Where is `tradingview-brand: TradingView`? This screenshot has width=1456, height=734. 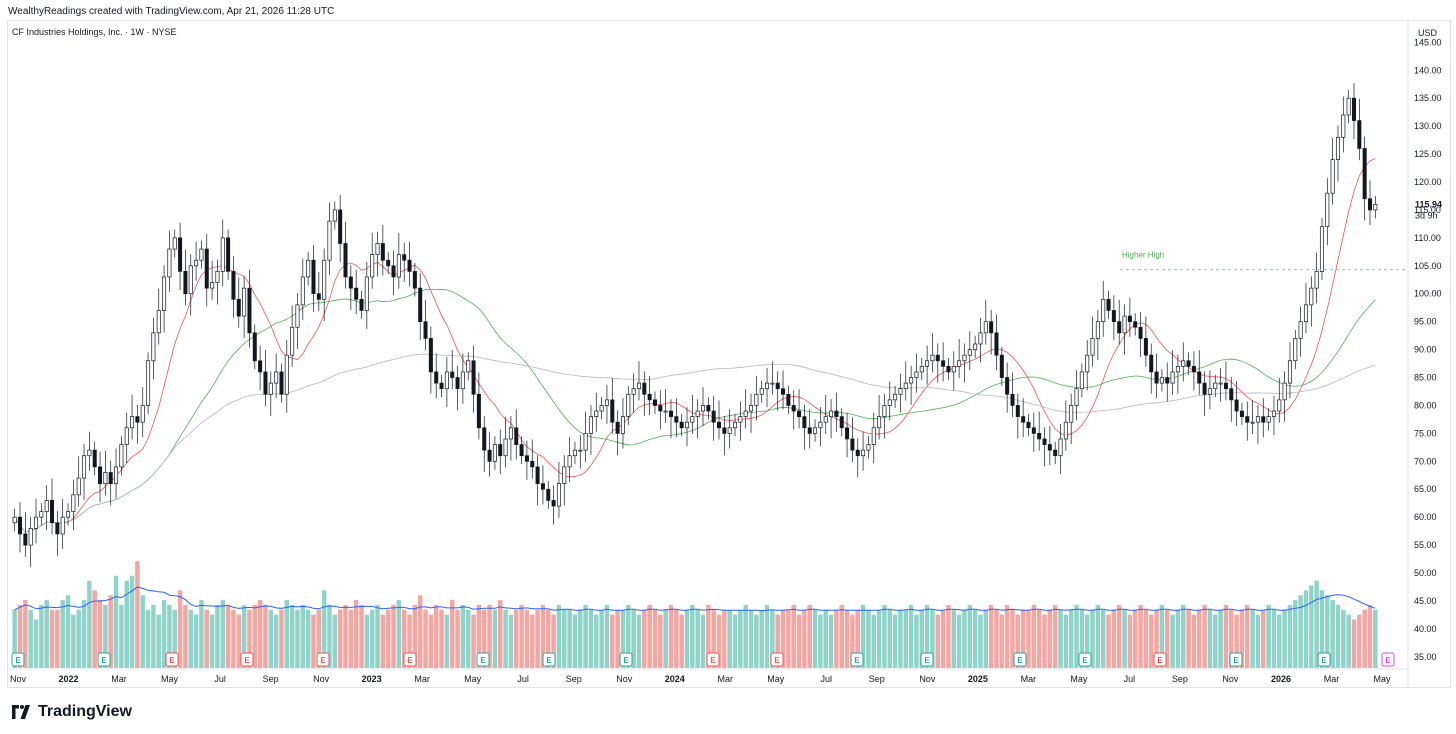
tradingview-brand: TradingView is located at coordinates (71, 712).